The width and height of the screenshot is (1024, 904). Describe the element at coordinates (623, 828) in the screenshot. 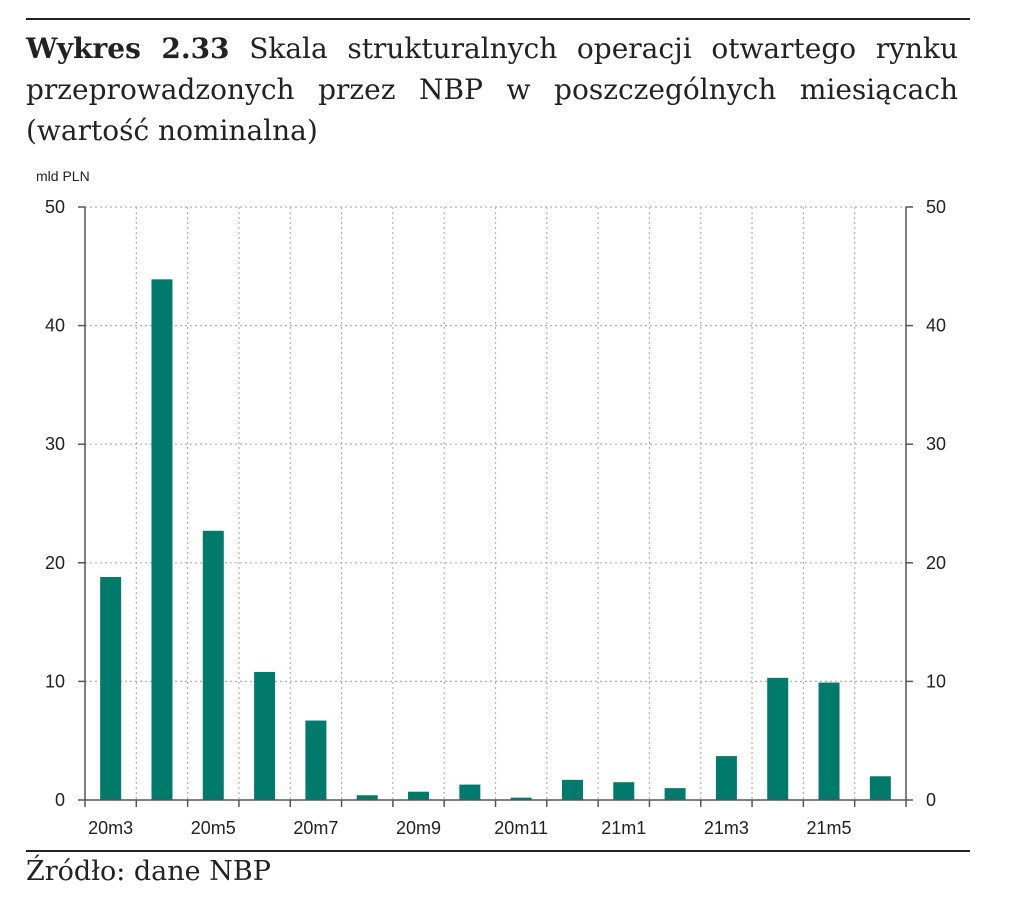

I see `x-tick-label-21m1: 21m1` at that location.